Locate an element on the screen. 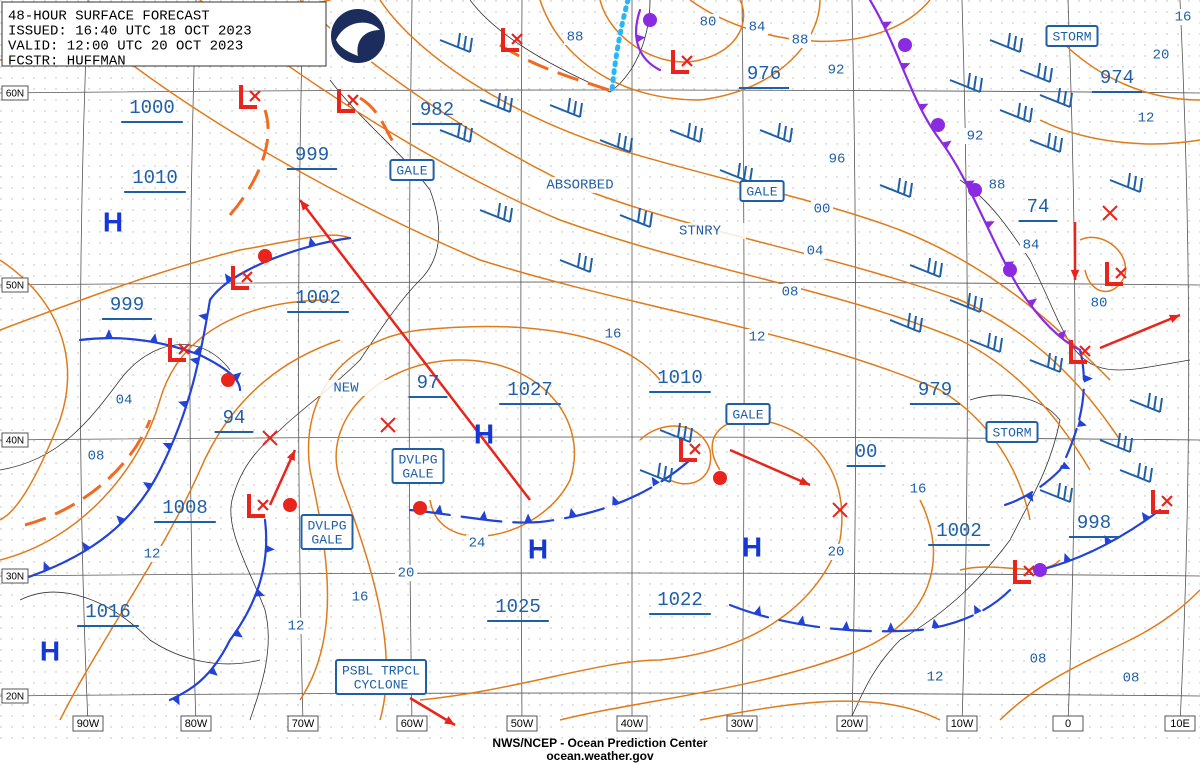 This screenshot has height=764, width=1200. lon-label: 10W is located at coordinates (962, 724).